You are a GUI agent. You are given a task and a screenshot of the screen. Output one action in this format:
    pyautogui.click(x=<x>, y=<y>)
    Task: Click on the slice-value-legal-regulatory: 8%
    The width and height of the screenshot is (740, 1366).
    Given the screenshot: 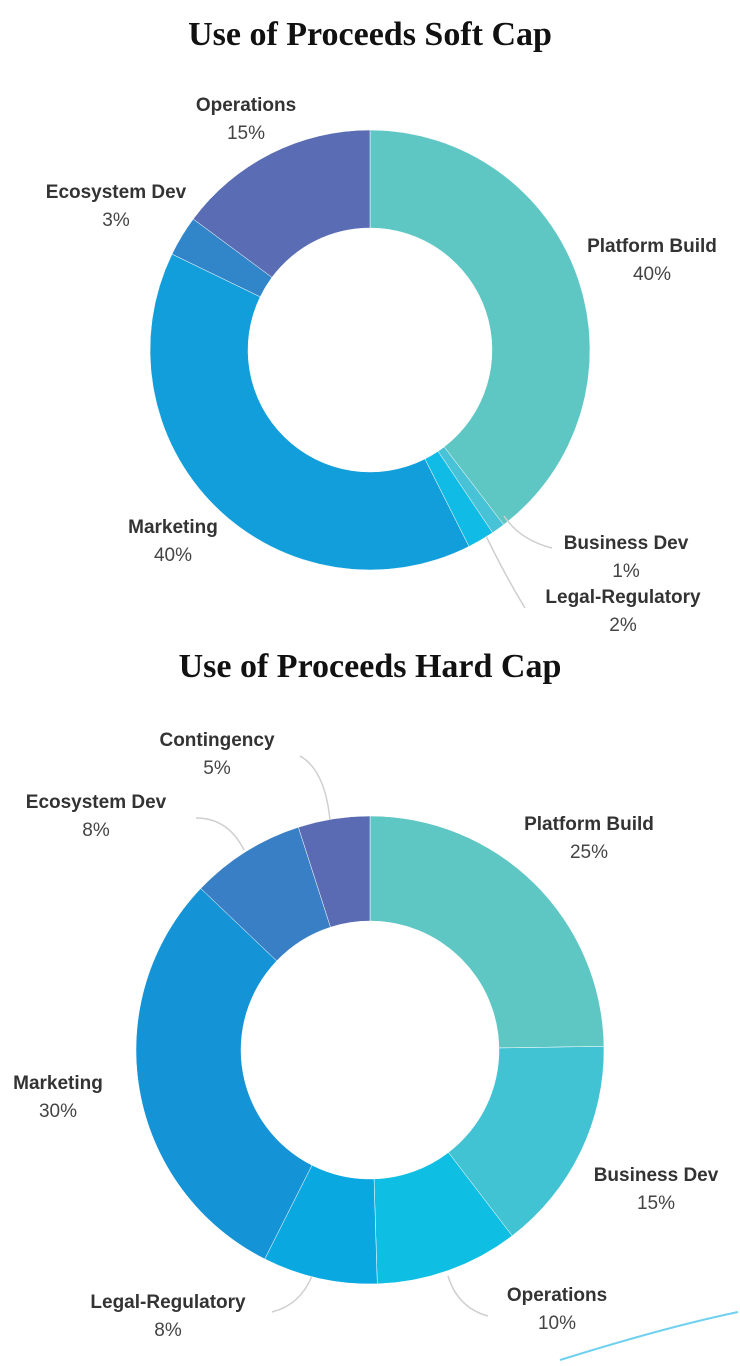 What is the action you would take?
    pyautogui.click(x=168, y=1330)
    